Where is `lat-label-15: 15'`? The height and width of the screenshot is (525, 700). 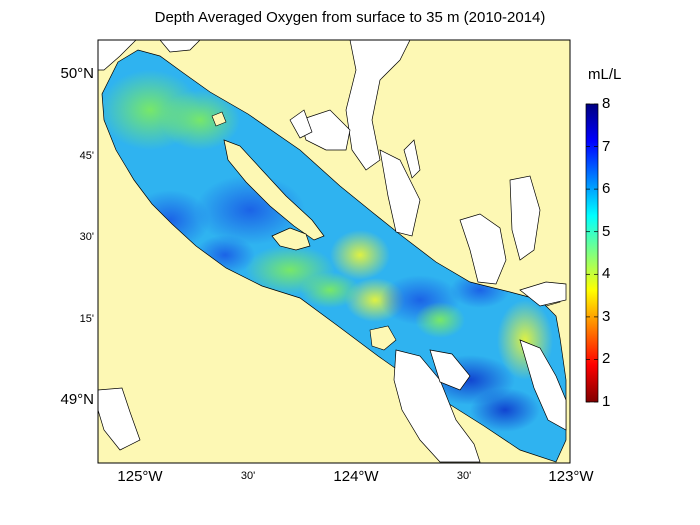
lat-label-15: 15' is located at coordinates (86, 319).